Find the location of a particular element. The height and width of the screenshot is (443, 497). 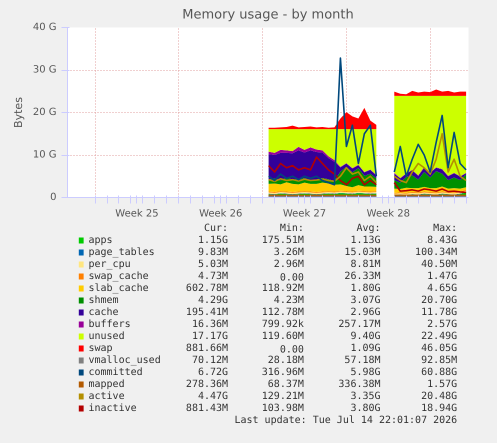

y-axis-title: Bytes is located at coordinates (18, 112).